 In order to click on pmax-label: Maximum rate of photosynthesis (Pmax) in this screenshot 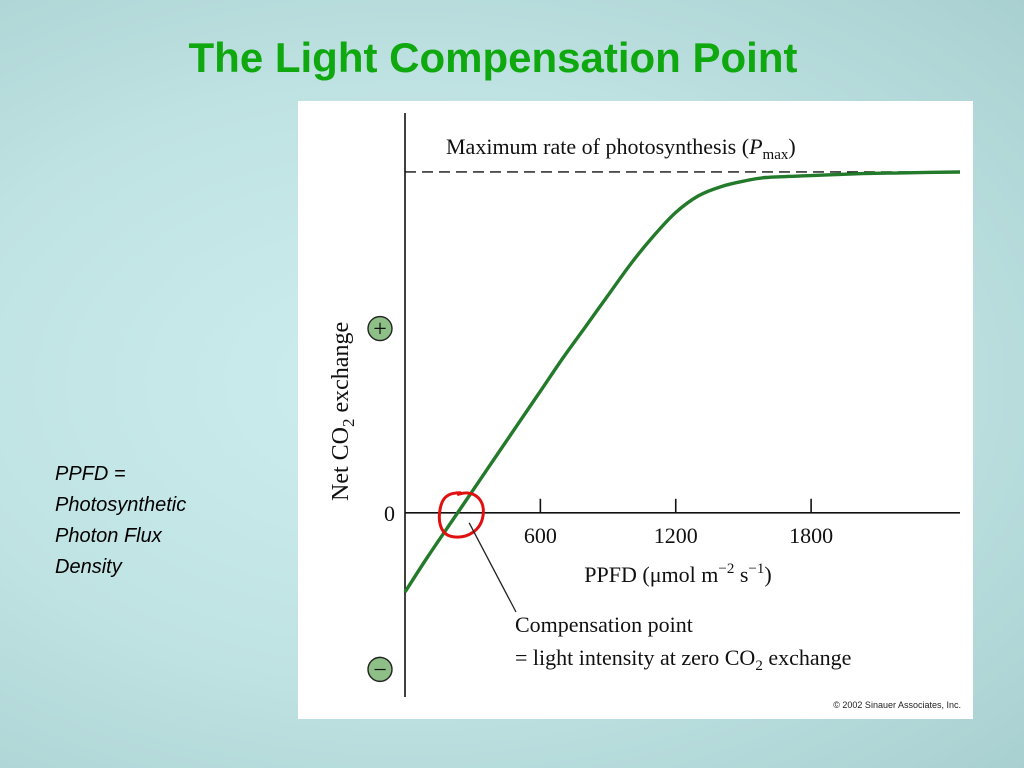, I will do `click(621, 148)`.